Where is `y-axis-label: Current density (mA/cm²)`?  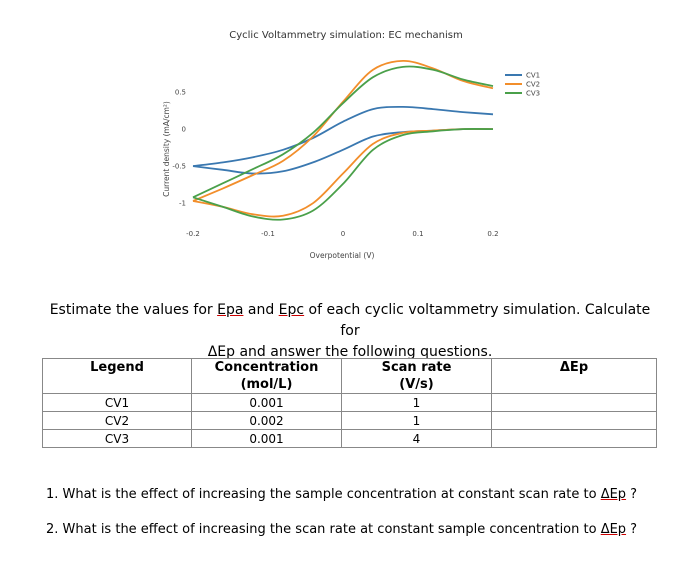 y-axis-label: Current density (mA/cm²) is located at coordinates (166, 149).